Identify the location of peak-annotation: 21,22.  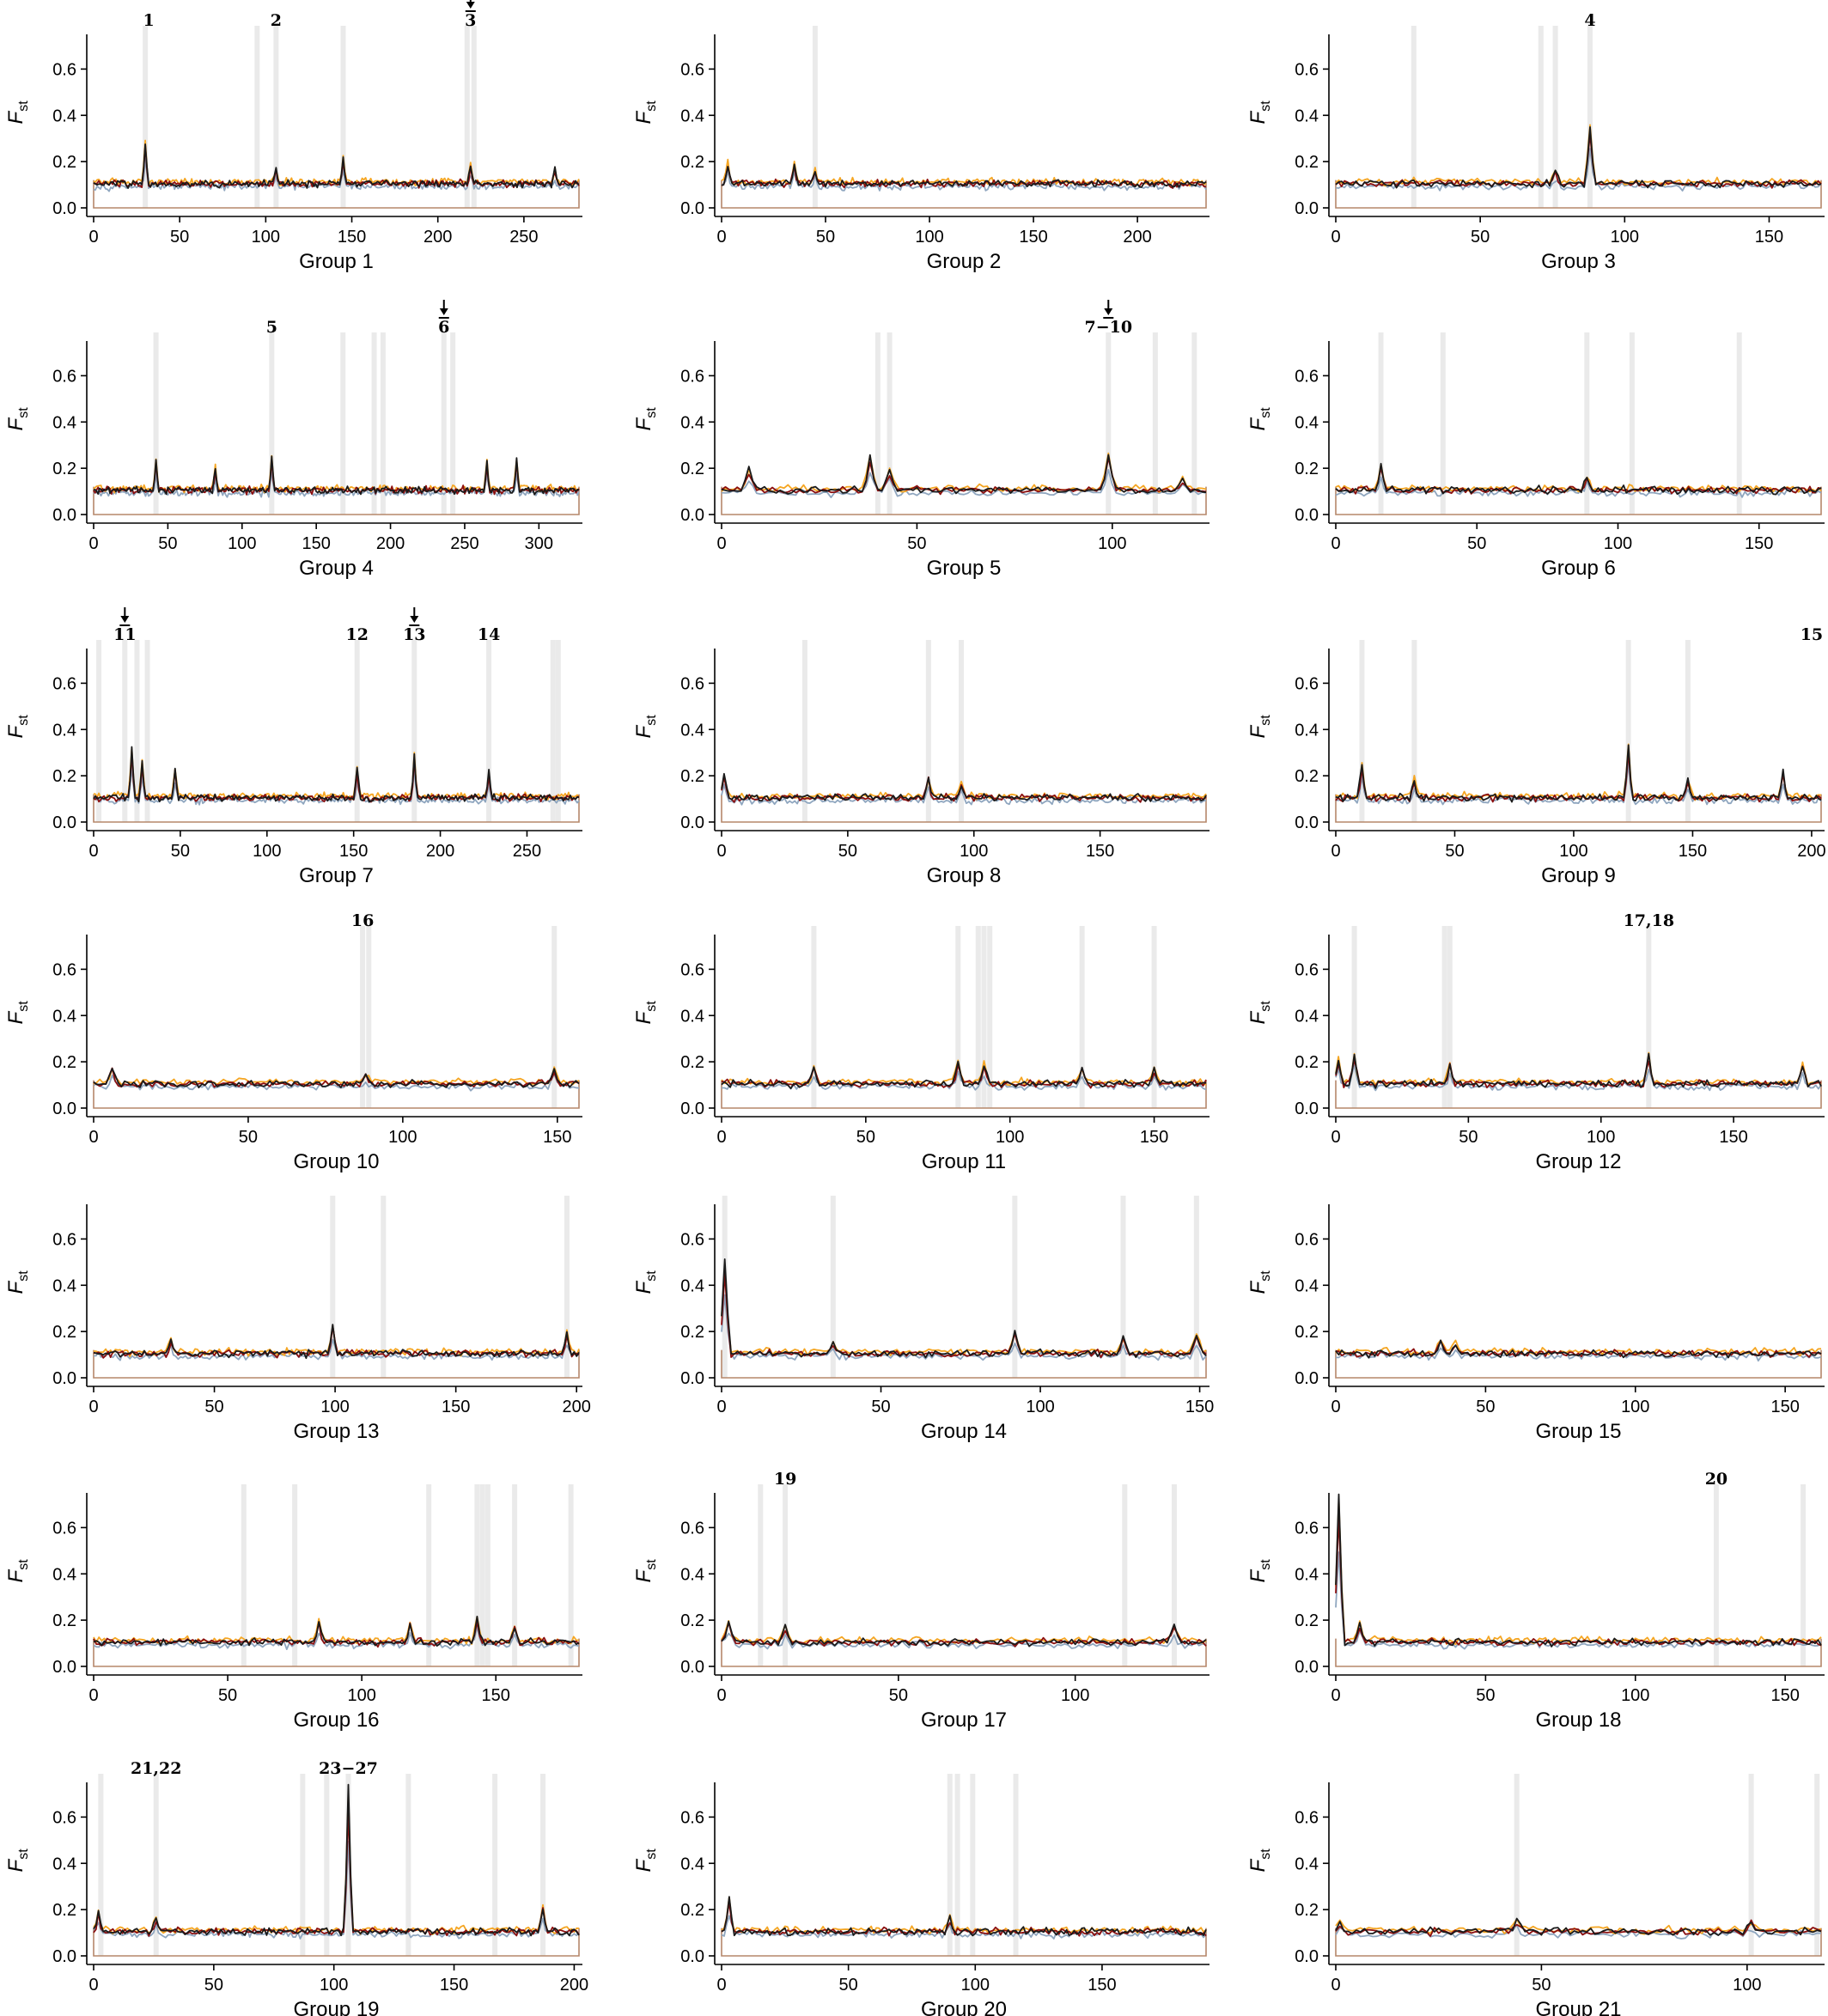
(156, 1768).